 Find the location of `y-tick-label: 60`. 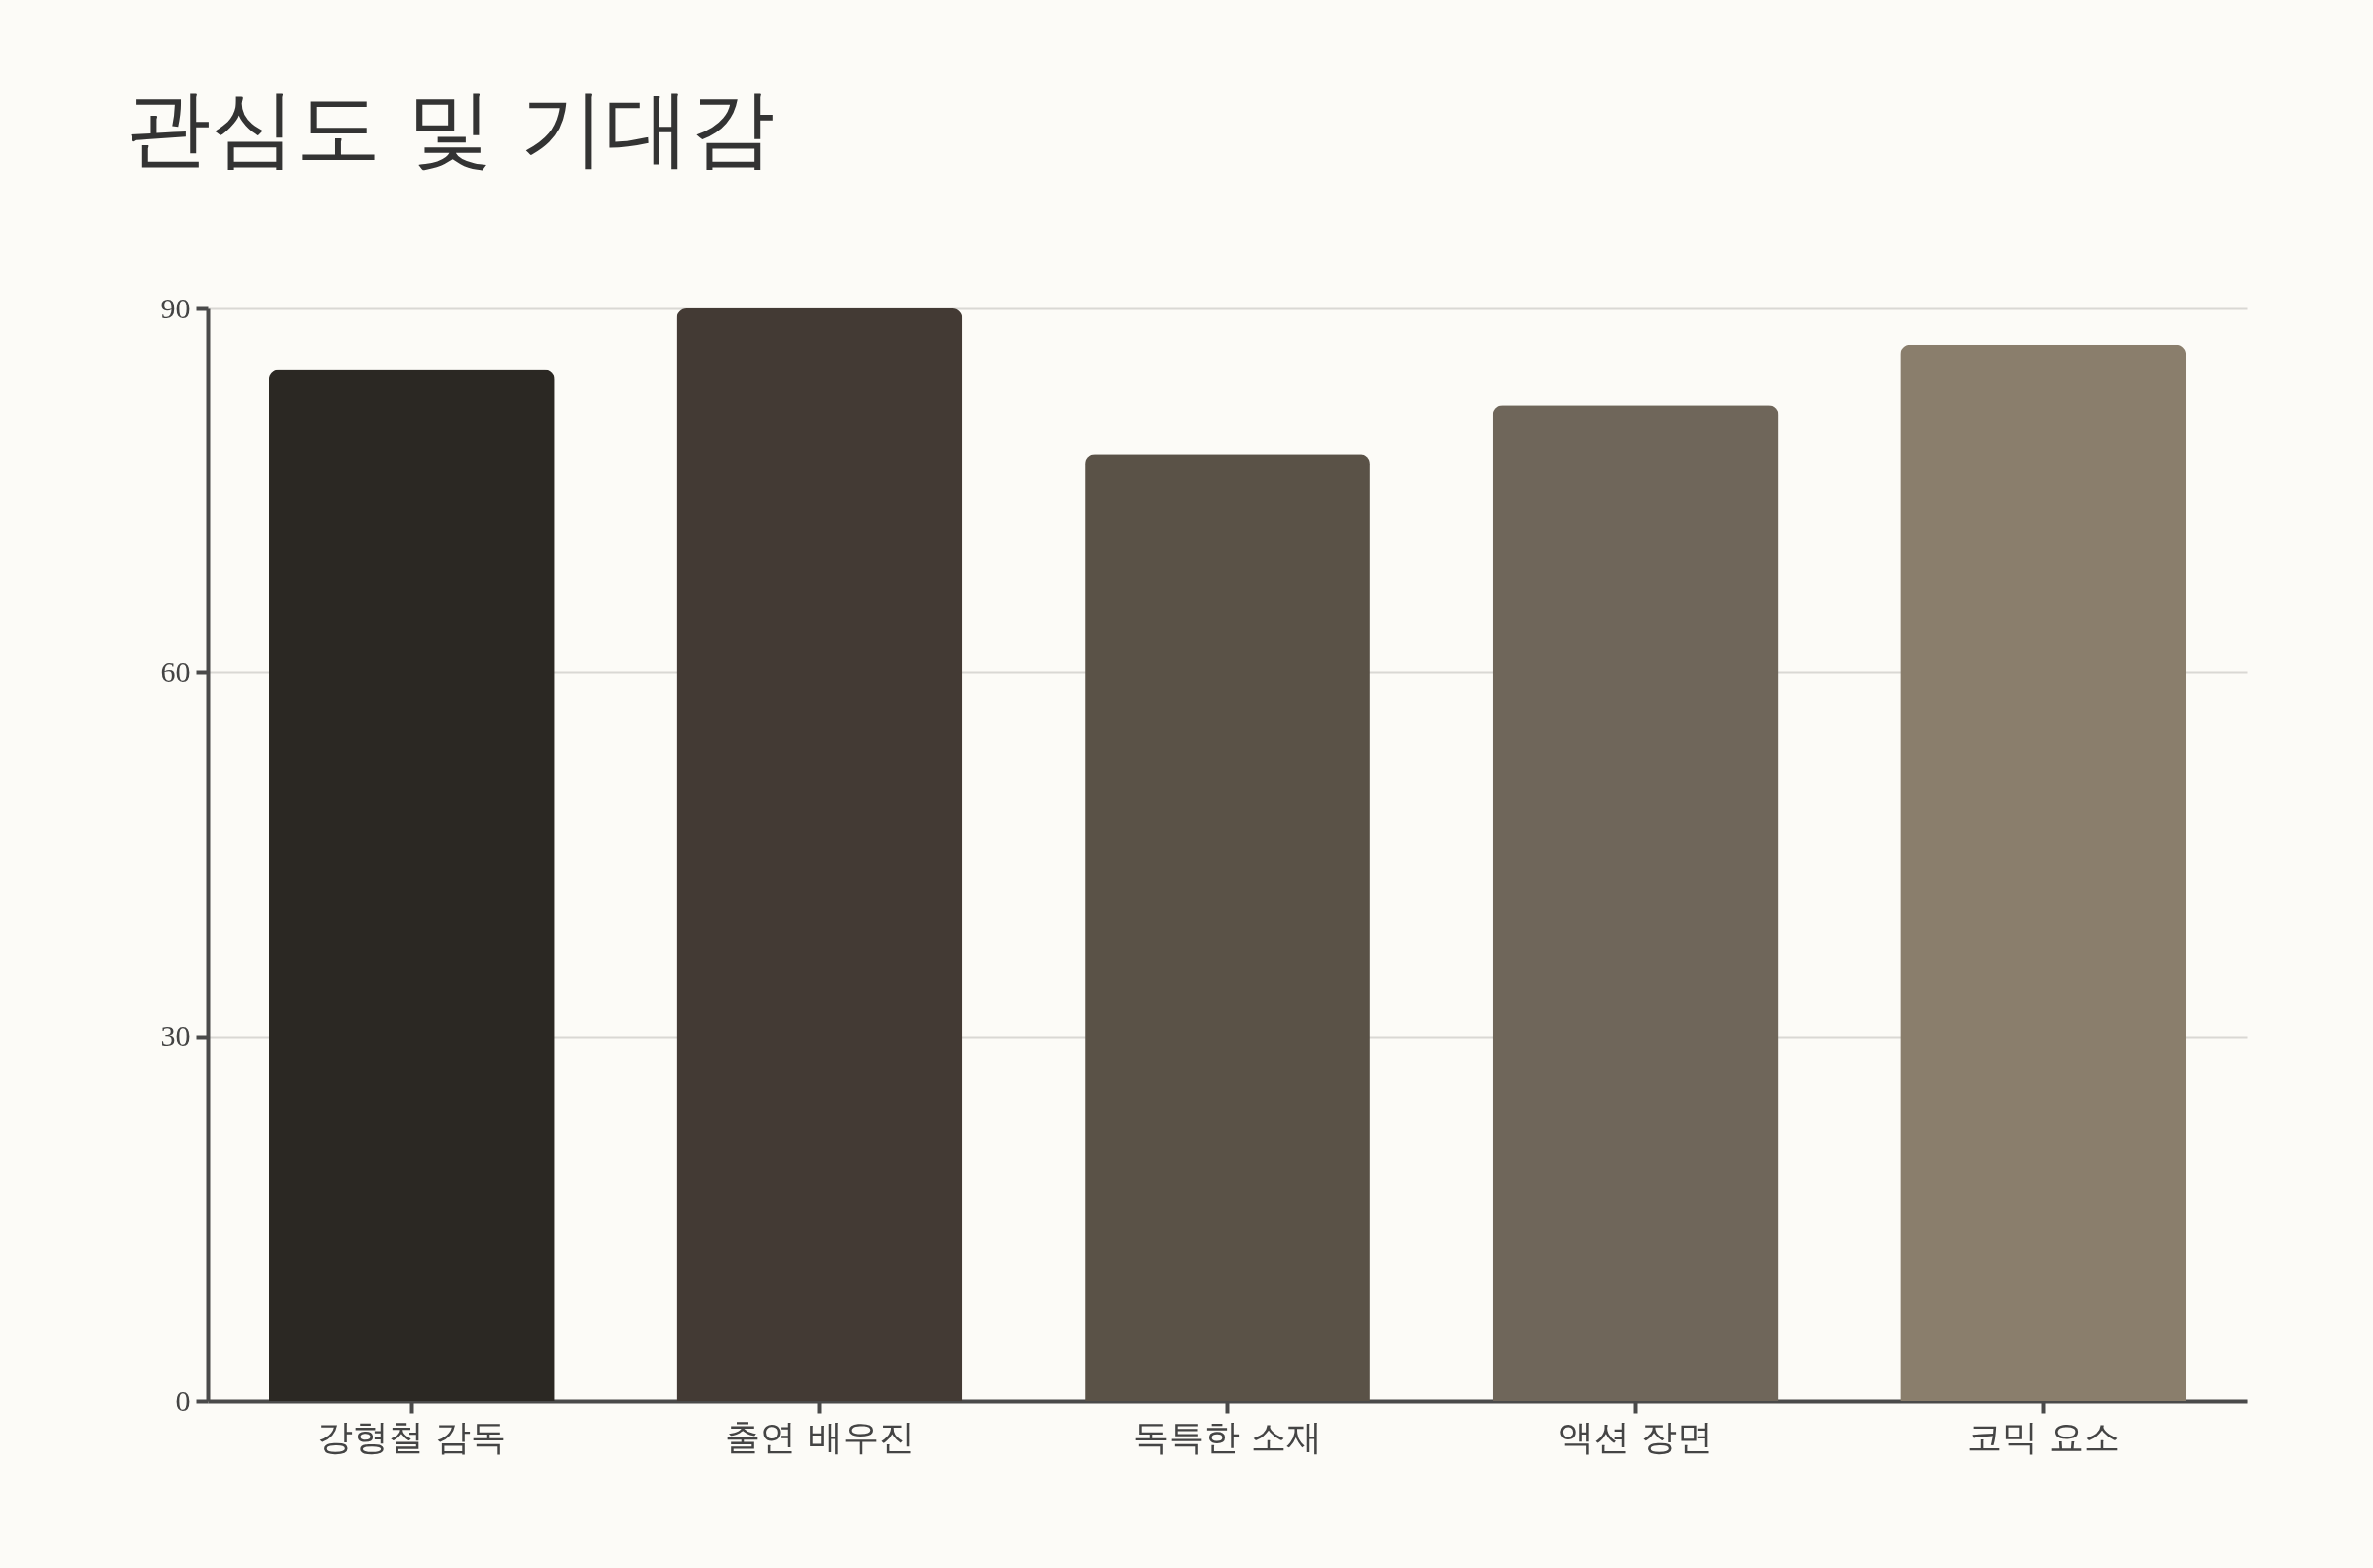

y-tick-label: 60 is located at coordinates (175, 671).